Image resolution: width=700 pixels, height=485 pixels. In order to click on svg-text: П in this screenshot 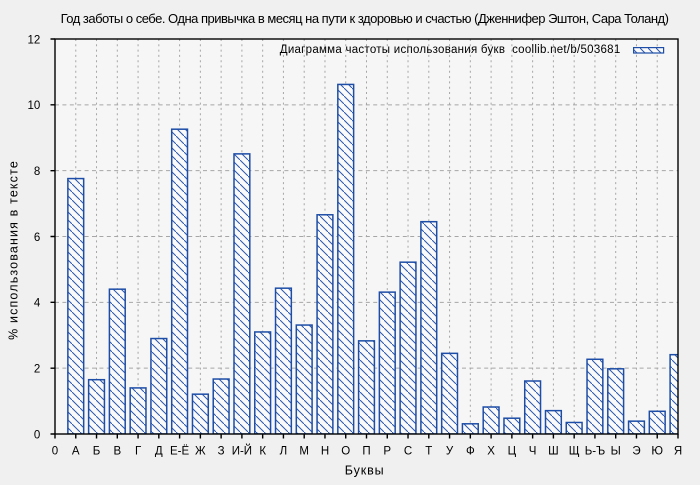, I will do `click(366, 452)`.